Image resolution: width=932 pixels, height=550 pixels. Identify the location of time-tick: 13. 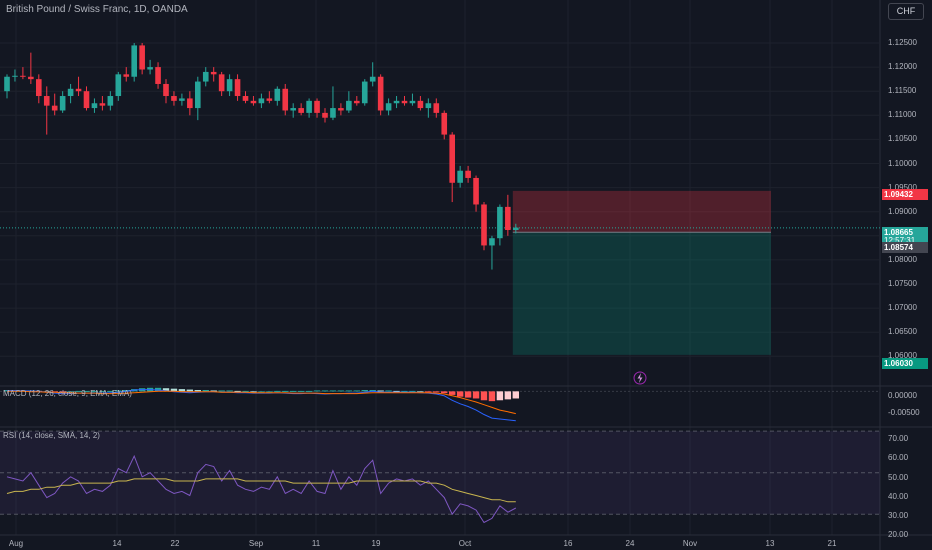
(770, 543).